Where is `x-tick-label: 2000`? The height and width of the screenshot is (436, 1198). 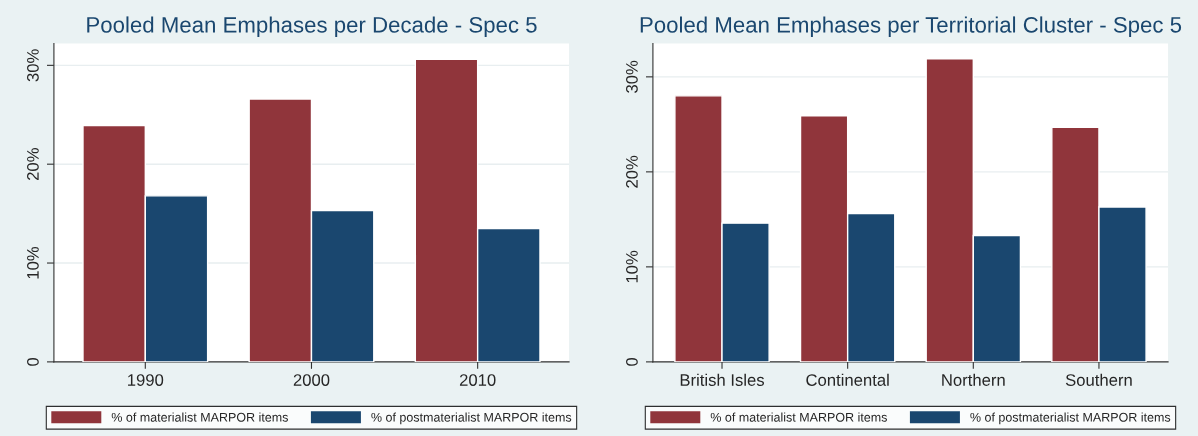 x-tick-label: 2000 is located at coordinates (311, 380).